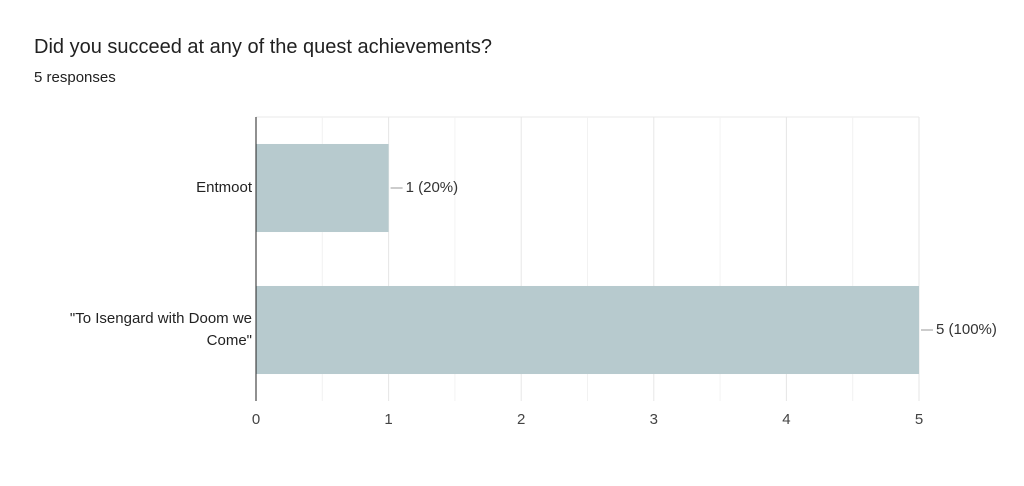 The width and height of the screenshot is (1024, 486). I want to click on x-tick-label: 5, so click(919, 419).